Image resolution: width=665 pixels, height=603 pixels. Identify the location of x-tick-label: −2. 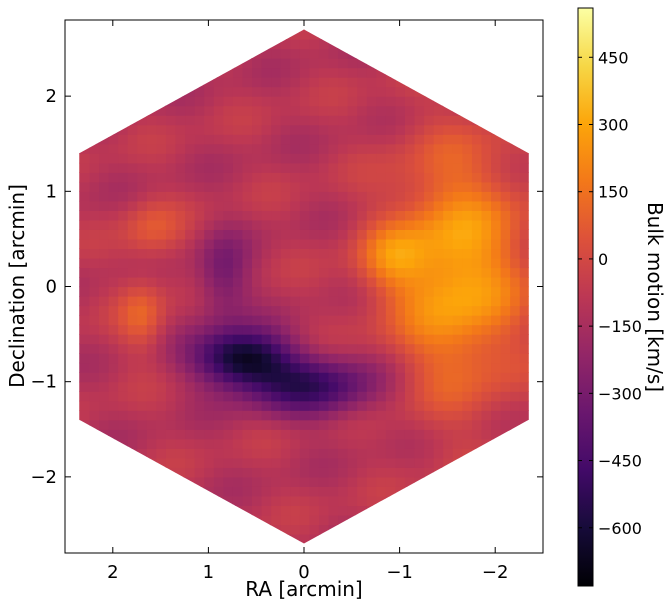
(495, 572).